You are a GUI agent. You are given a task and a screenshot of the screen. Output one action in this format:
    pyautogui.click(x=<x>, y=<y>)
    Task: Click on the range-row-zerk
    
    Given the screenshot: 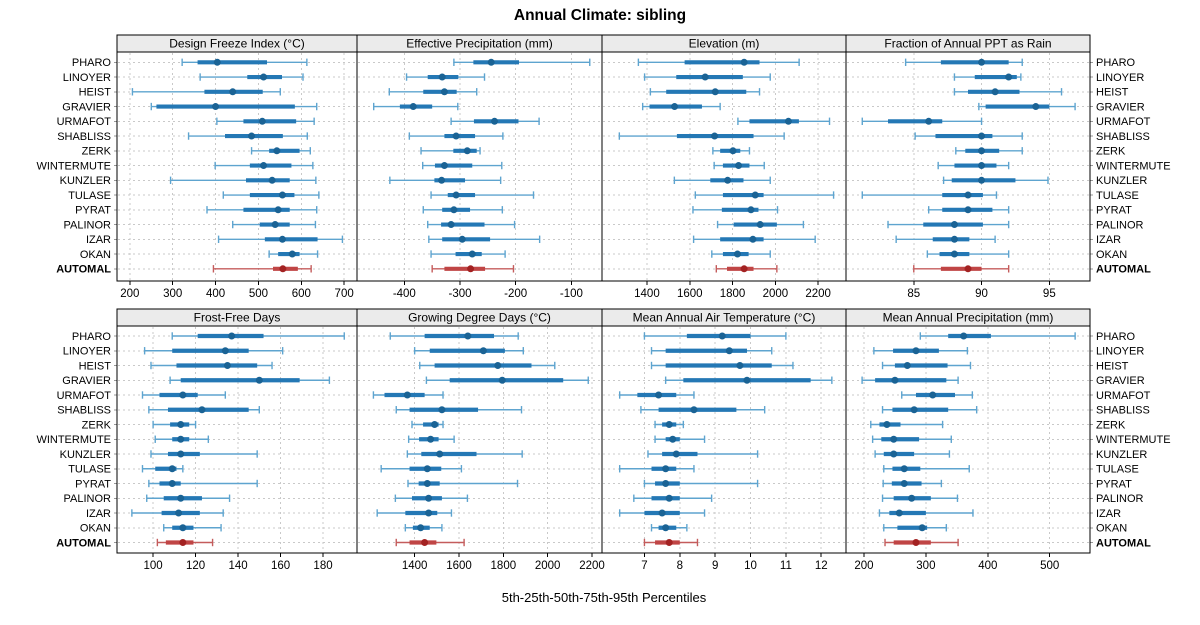 What is the action you would take?
    pyautogui.click(x=280, y=151)
    